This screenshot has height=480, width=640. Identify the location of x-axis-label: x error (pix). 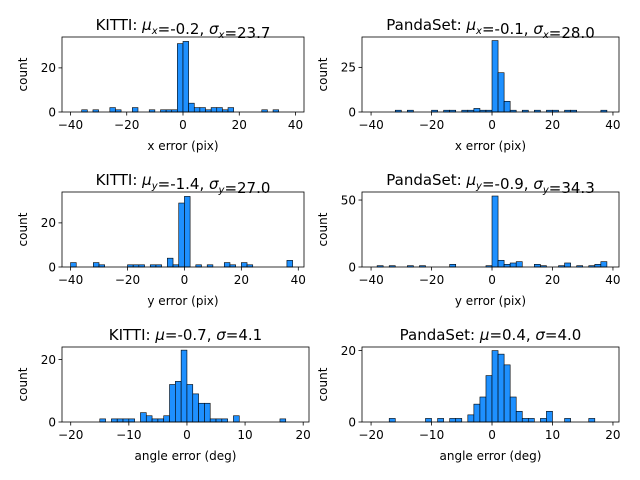
(490, 146).